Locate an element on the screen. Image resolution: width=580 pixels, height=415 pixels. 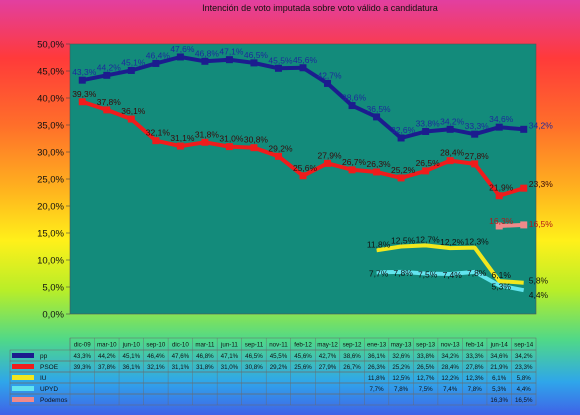
y-tick-label: 30,0% is located at coordinates (50, 153).